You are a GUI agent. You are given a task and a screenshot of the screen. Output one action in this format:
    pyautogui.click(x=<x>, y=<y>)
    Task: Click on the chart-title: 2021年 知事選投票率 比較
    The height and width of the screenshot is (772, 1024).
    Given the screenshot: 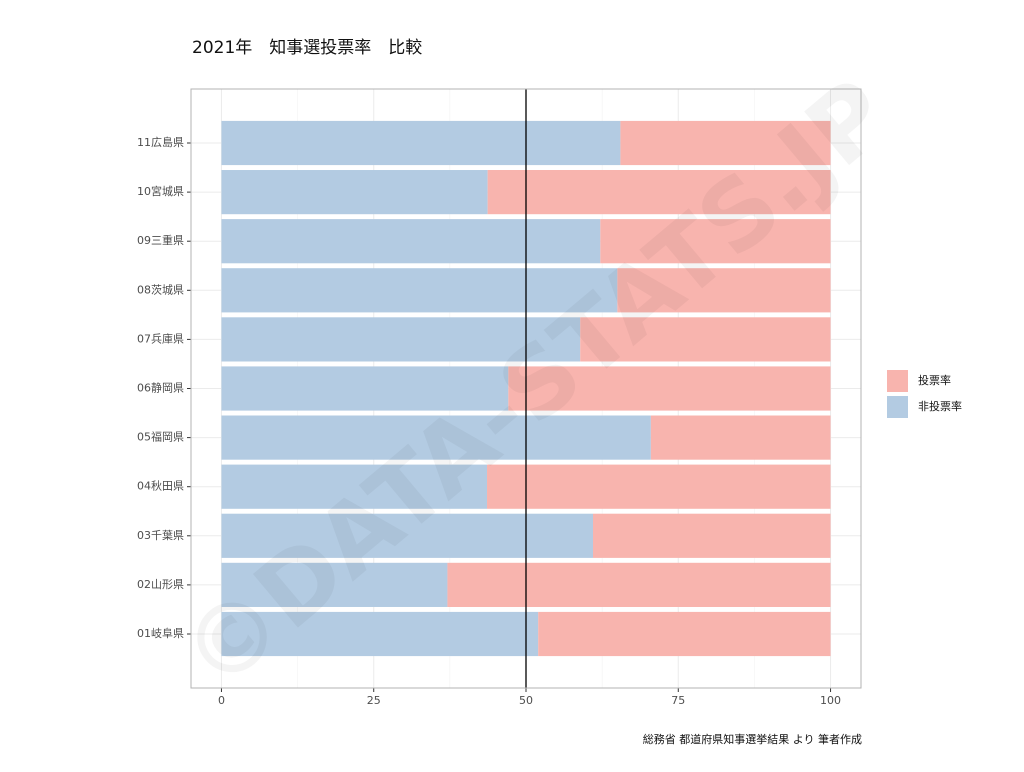 What is the action you would take?
    pyautogui.click(x=307, y=48)
    